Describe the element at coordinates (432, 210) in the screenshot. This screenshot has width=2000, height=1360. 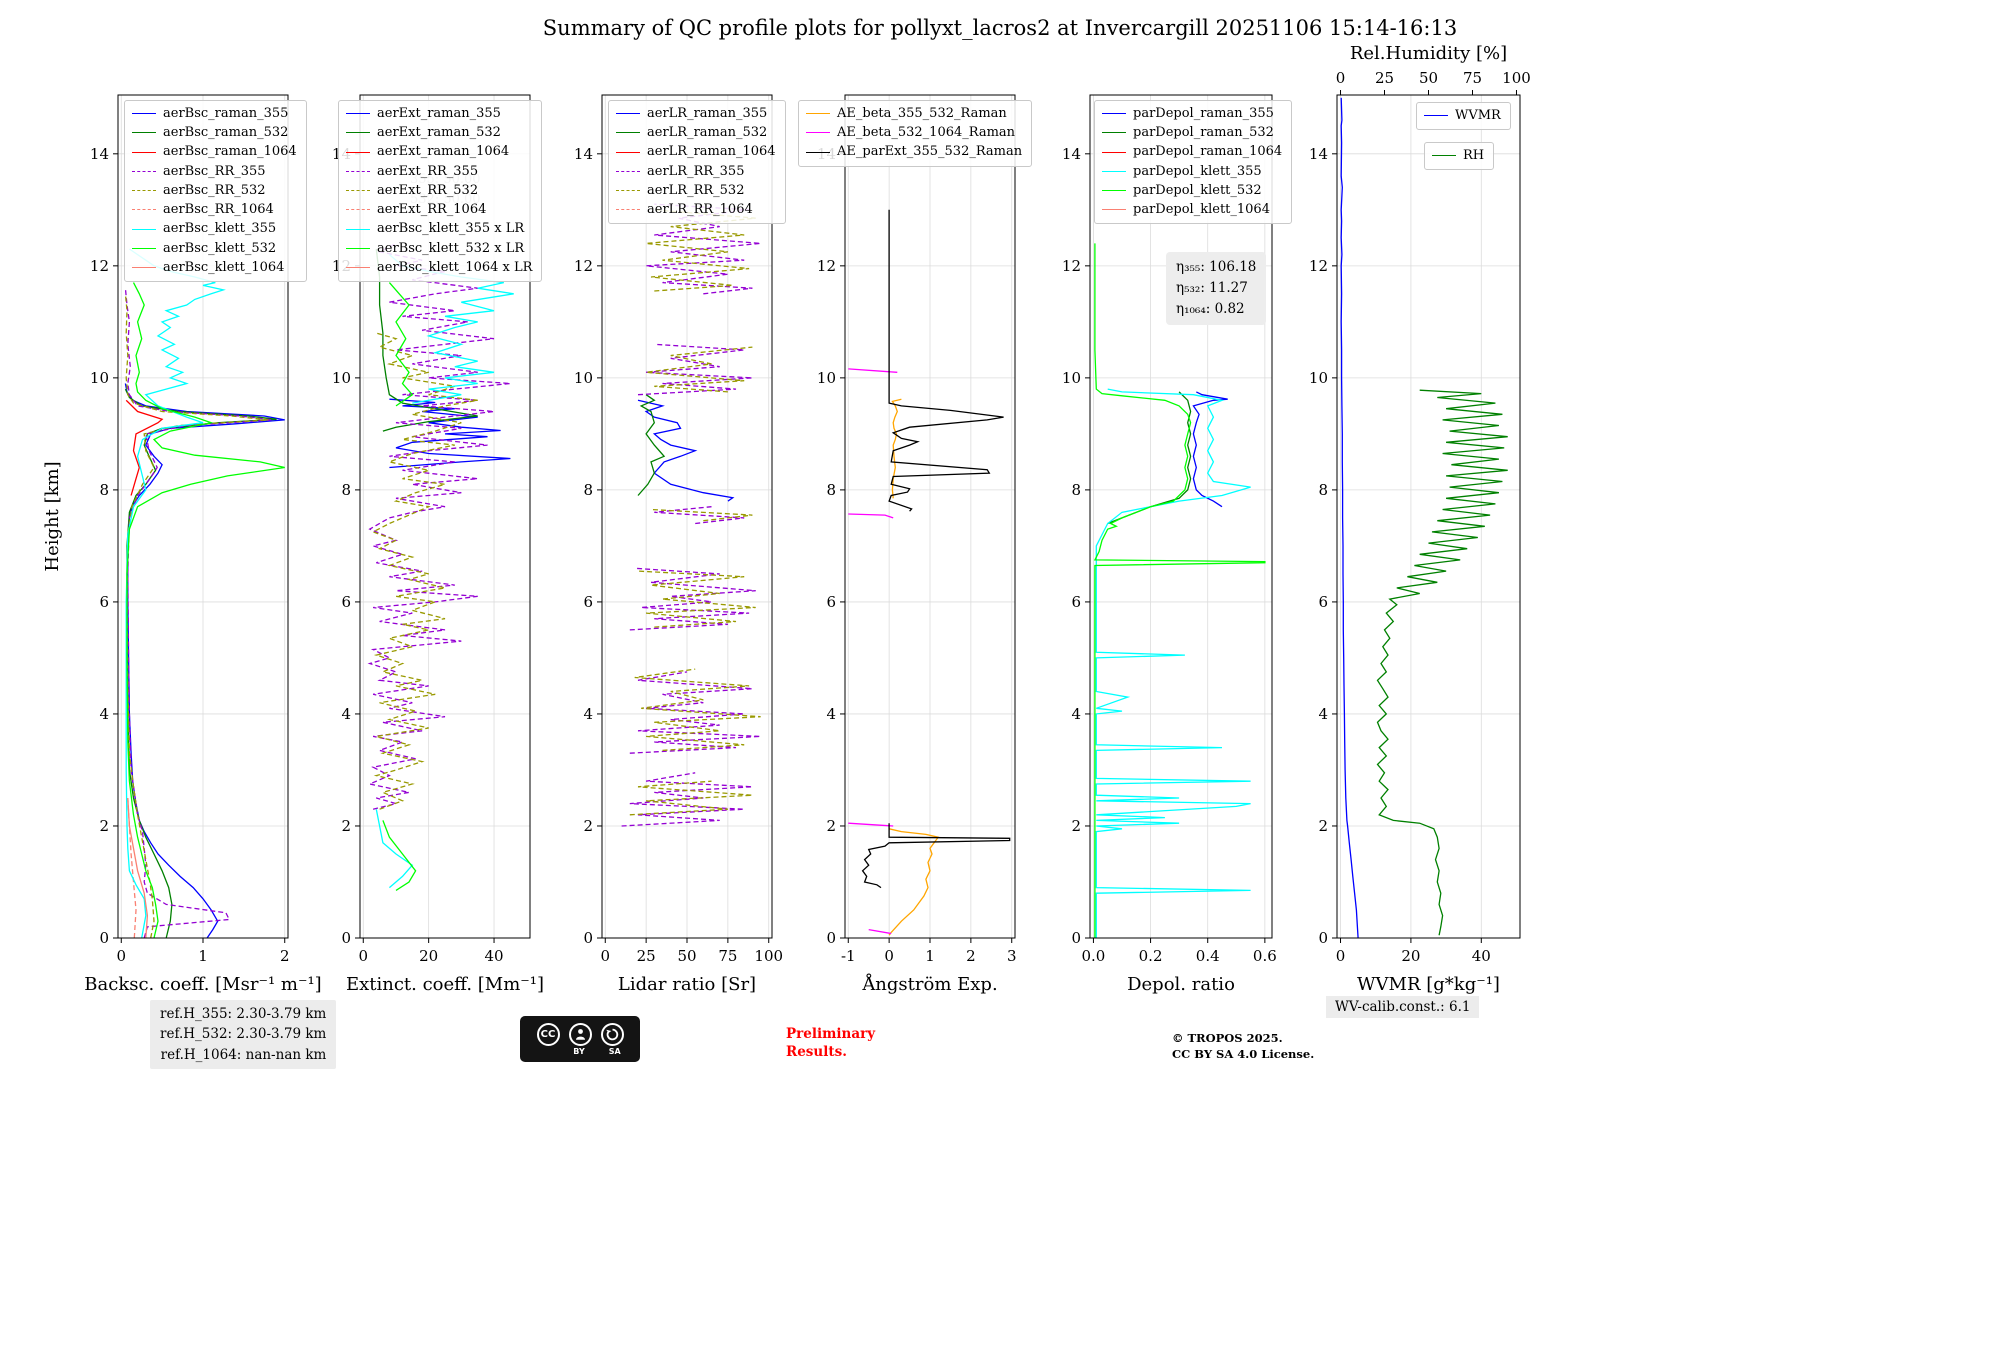
I see `legend-label: aerExt_RR_1064` at that location.